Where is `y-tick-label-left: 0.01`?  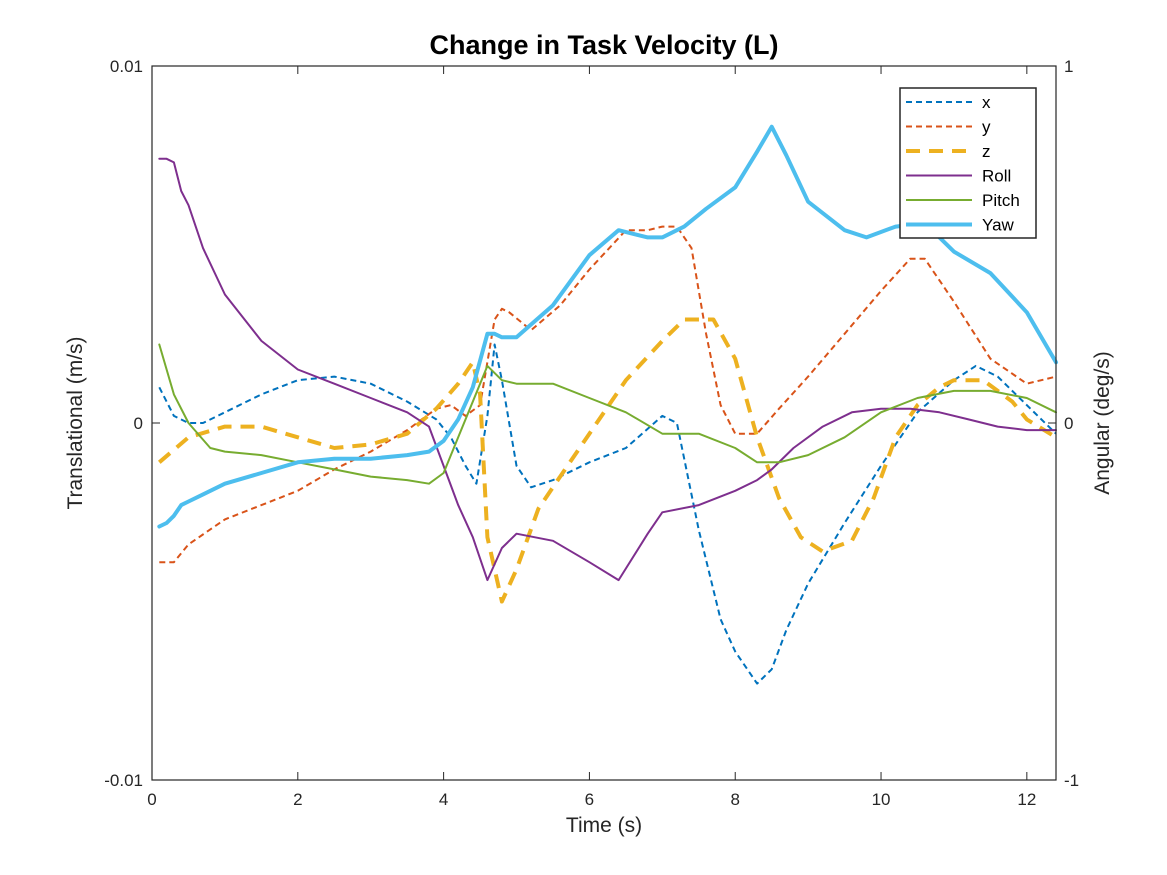 y-tick-label-left: 0.01 is located at coordinates (126, 66).